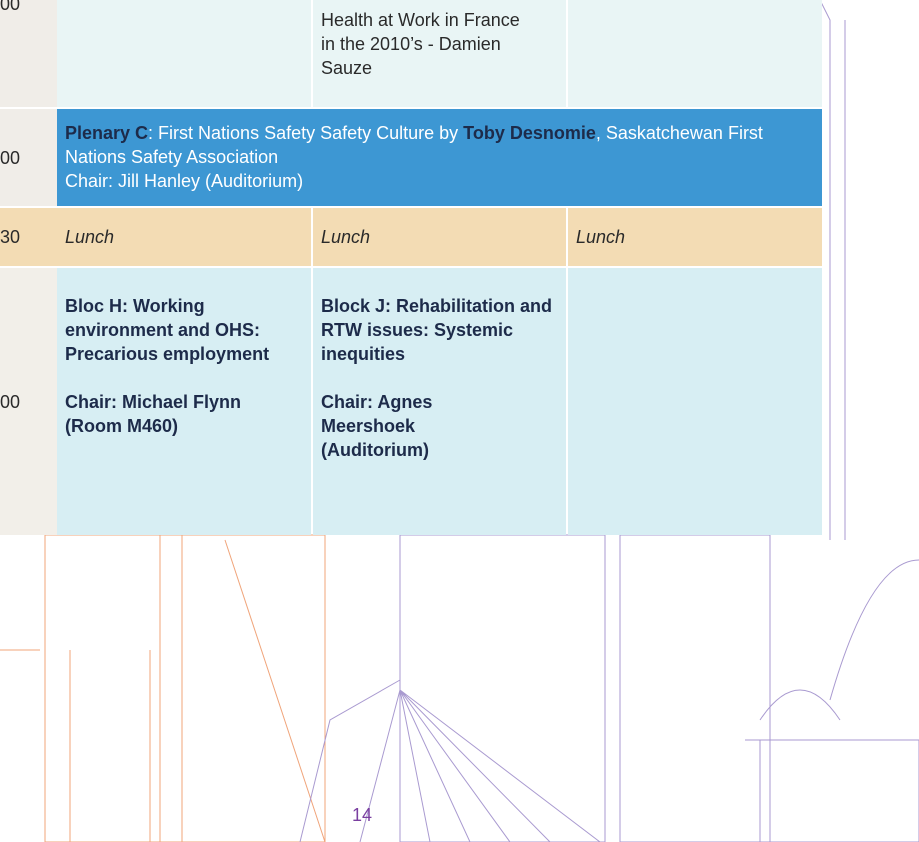  What do you see at coordinates (377, 426) in the screenshot?
I see `block-chair: Chair: Agnes Meershoek (Auditorium)` at bounding box center [377, 426].